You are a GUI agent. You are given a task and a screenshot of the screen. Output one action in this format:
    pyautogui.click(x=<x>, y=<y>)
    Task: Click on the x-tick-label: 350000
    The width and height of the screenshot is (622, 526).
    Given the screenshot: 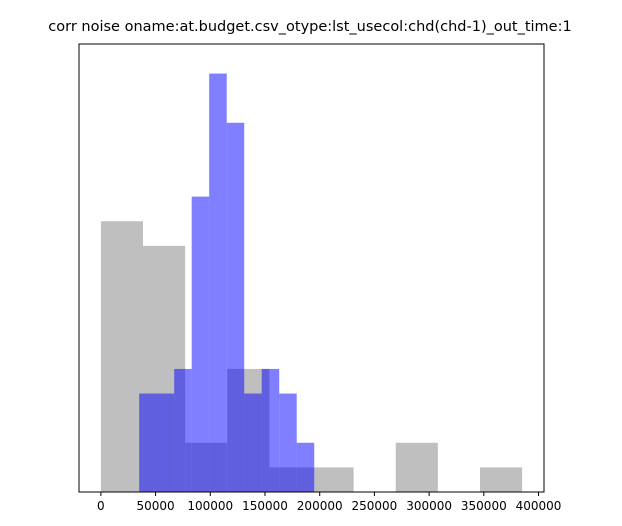 What is the action you would take?
    pyautogui.click(x=484, y=506)
    